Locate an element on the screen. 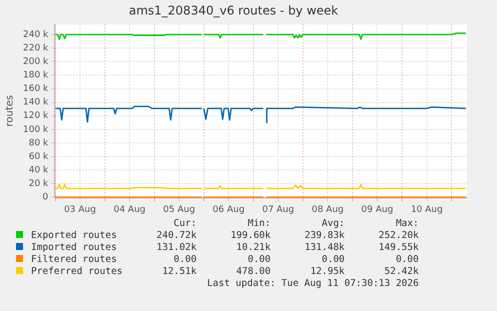  text: Last update: Tue Aug 11 07:30:13 2026 is located at coordinates (313, 284).